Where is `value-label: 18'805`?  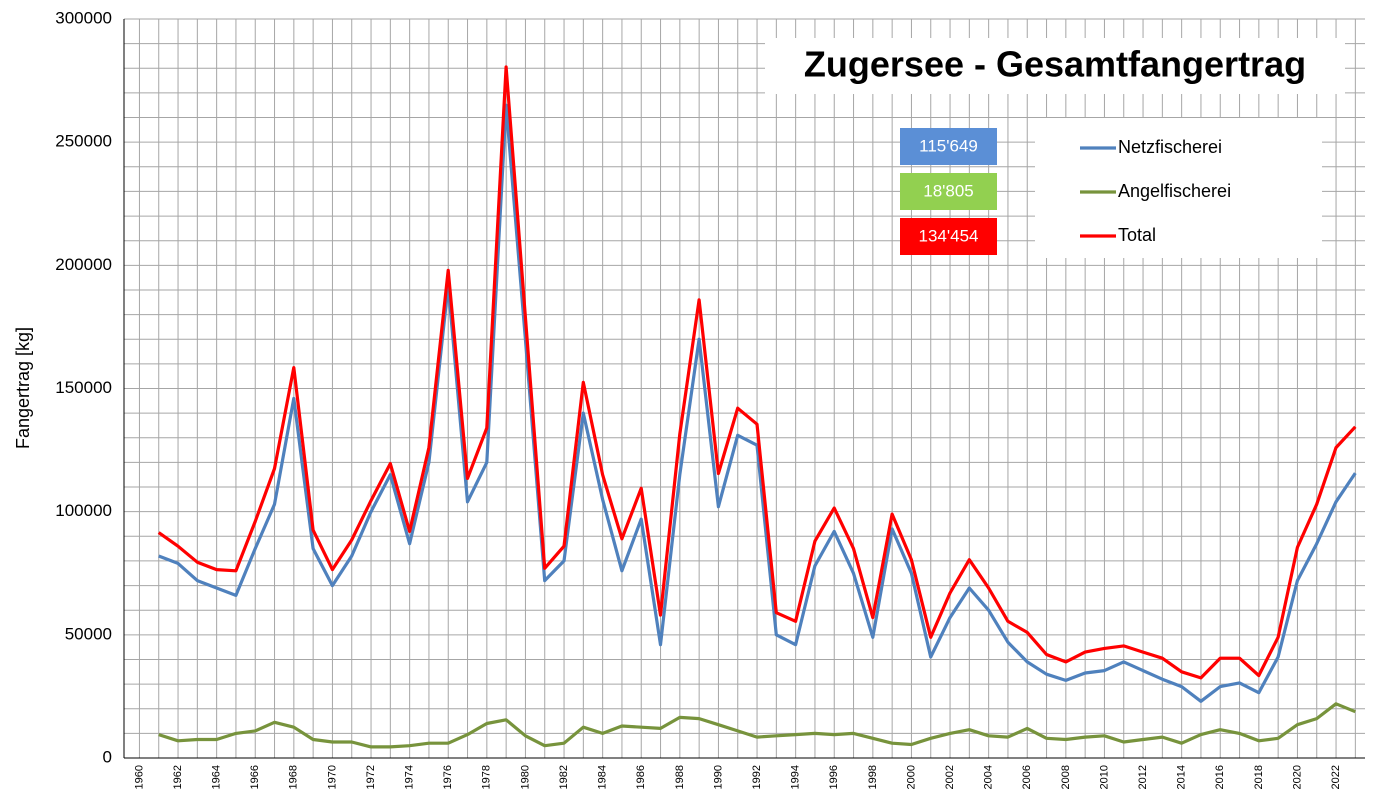 value-label: 18'805 is located at coordinates (948, 190).